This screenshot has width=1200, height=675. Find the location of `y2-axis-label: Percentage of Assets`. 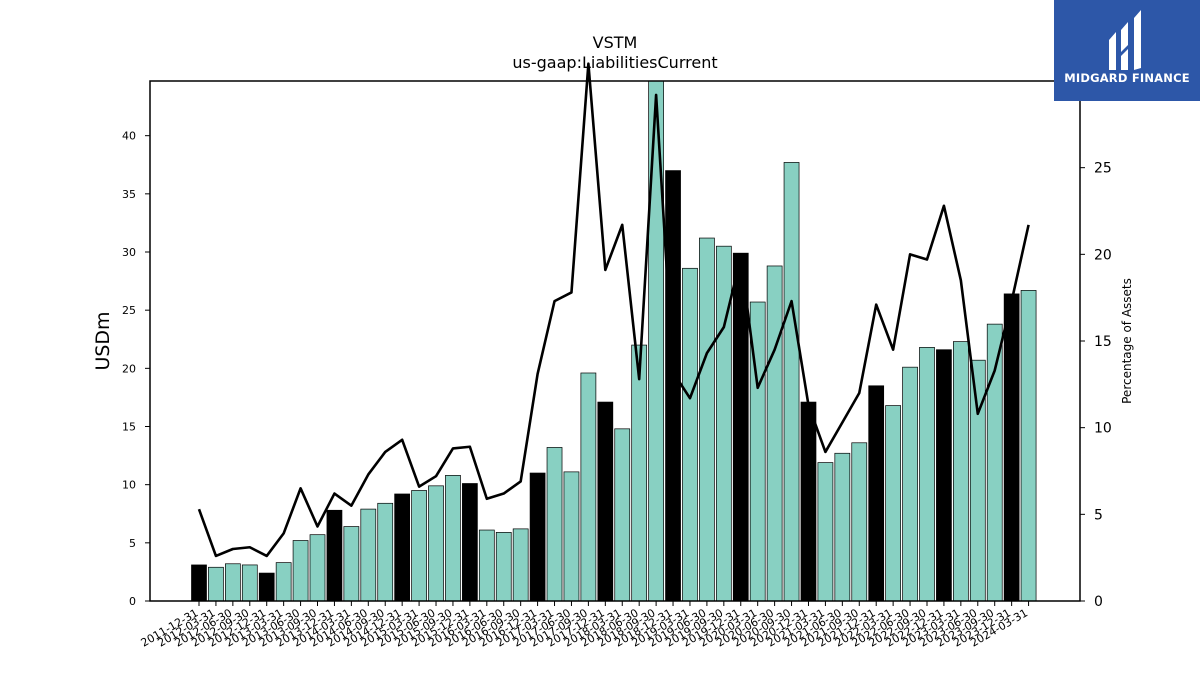

y2-axis-label: Percentage of Assets is located at coordinates (1127, 341).